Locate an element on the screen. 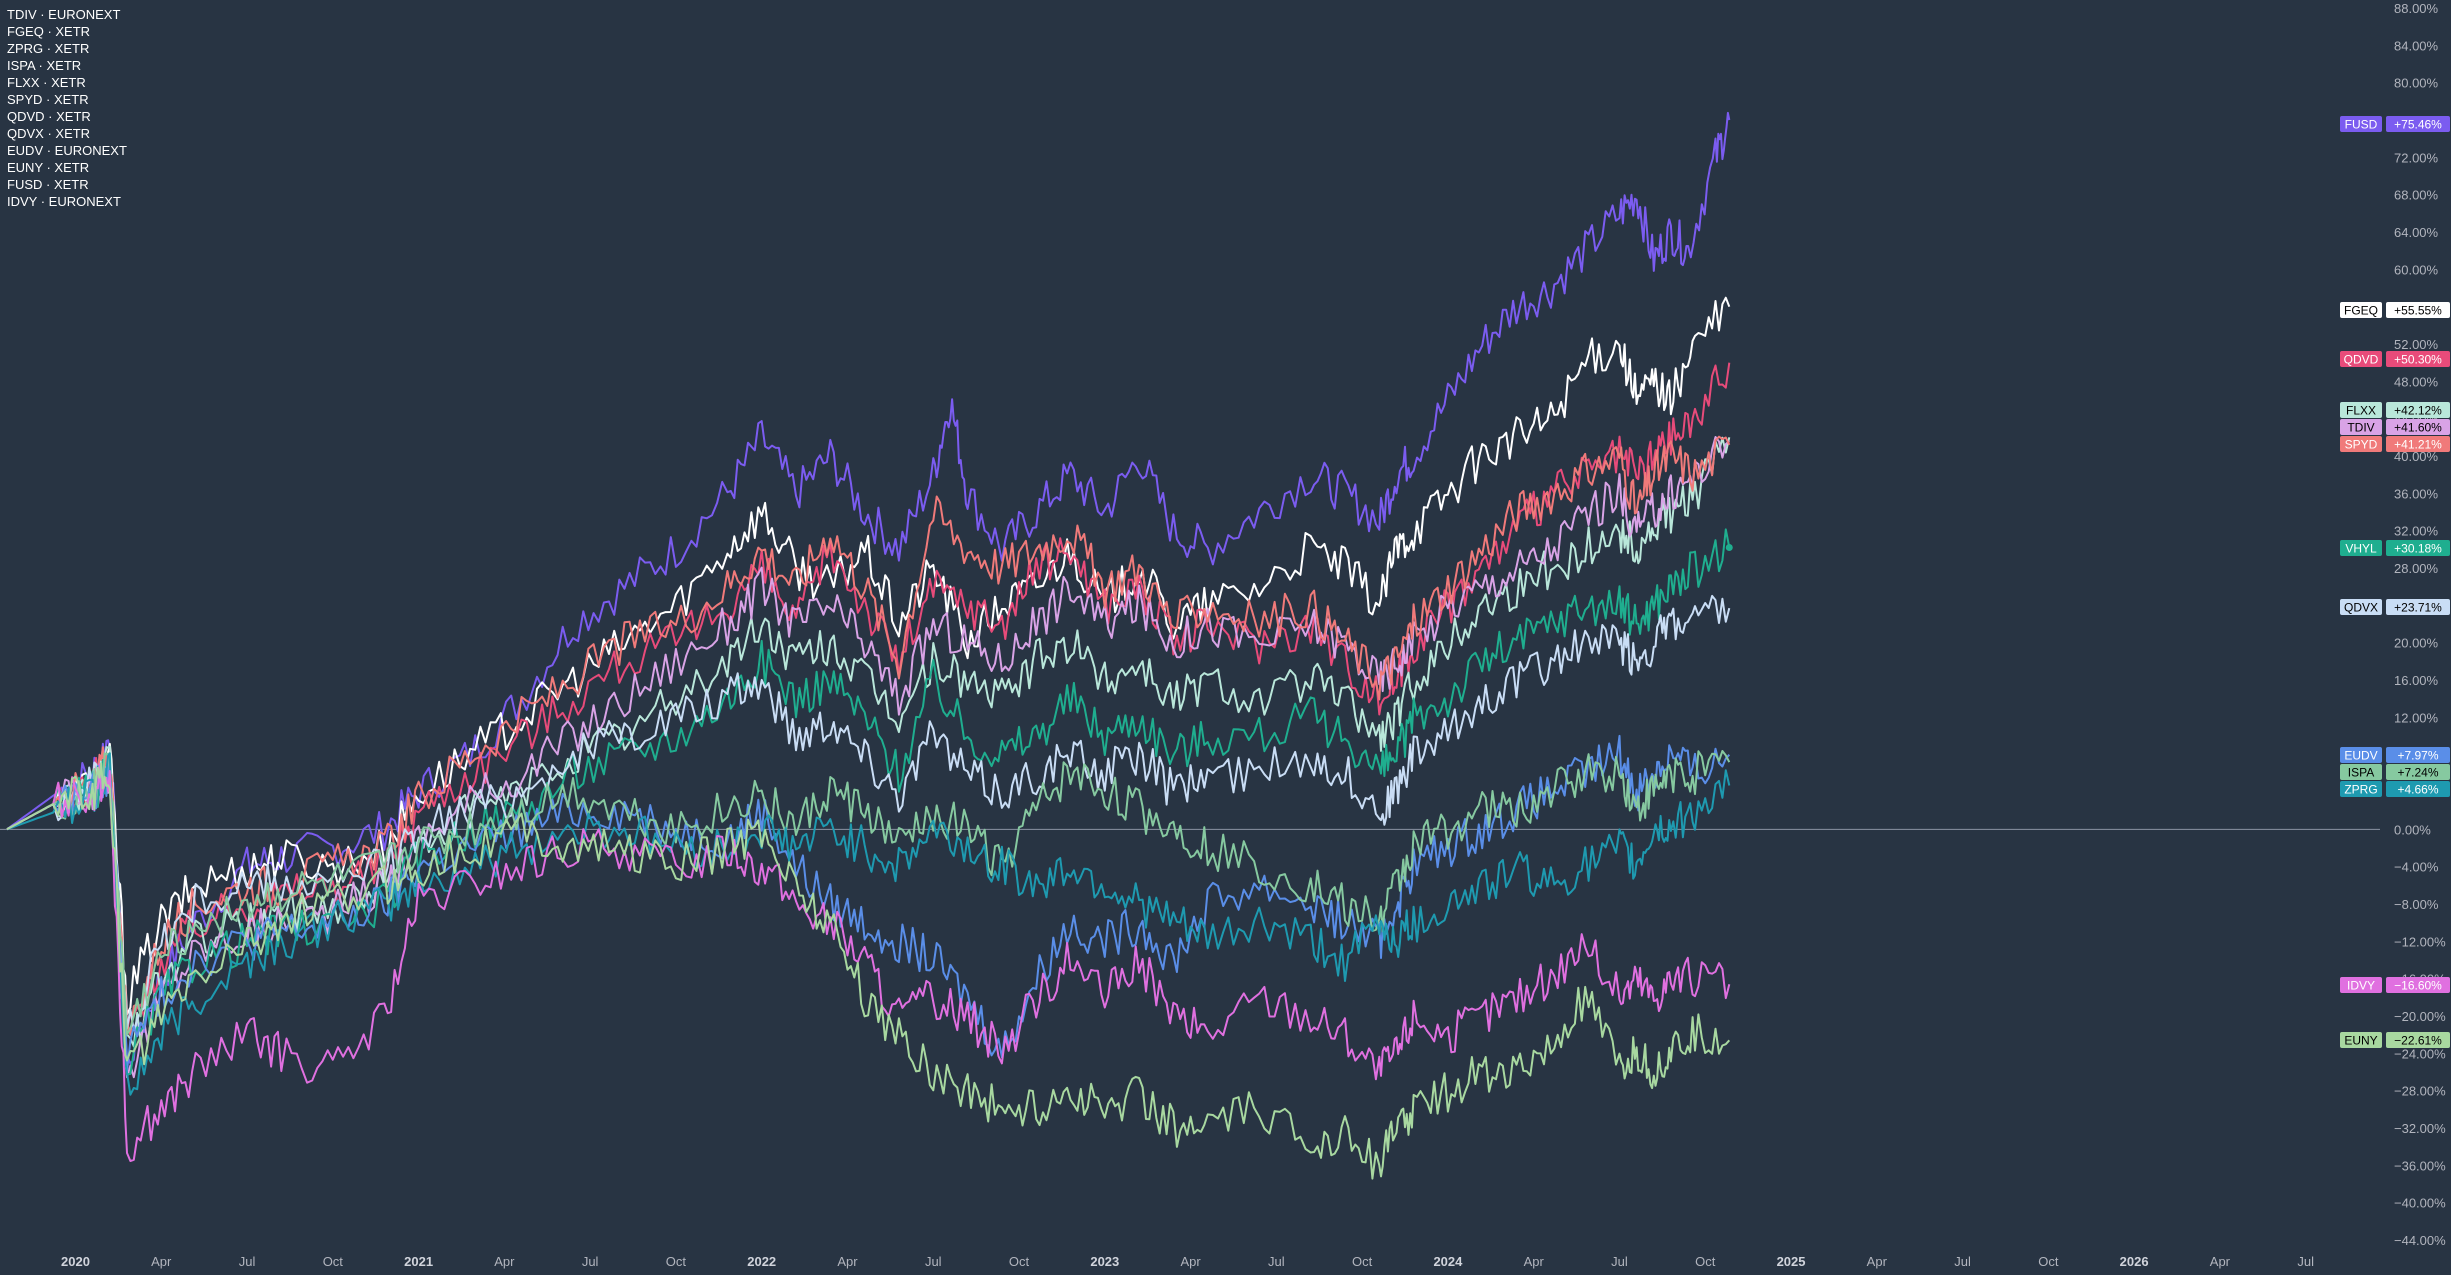  tag-value: +30.18% is located at coordinates (2418, 549).